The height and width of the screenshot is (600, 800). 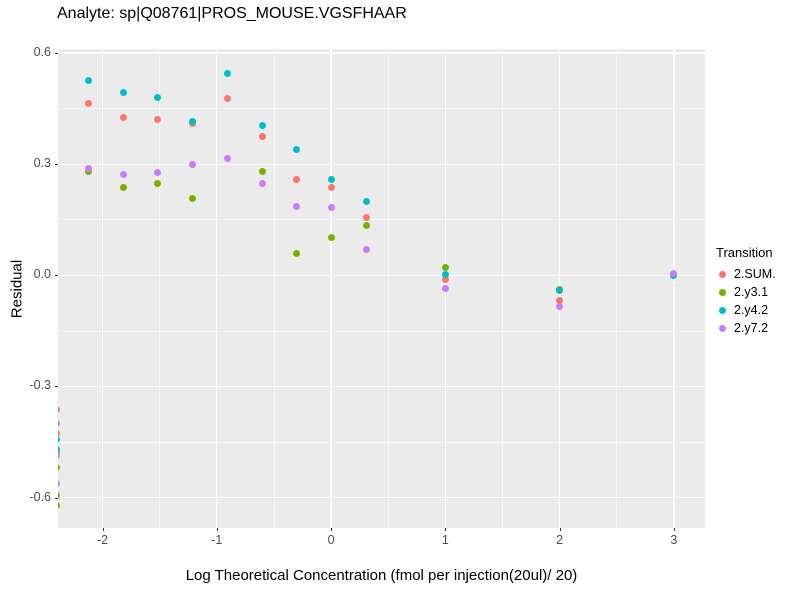 I want to click on x-tick-label: 0, so click(x=331, y=540).